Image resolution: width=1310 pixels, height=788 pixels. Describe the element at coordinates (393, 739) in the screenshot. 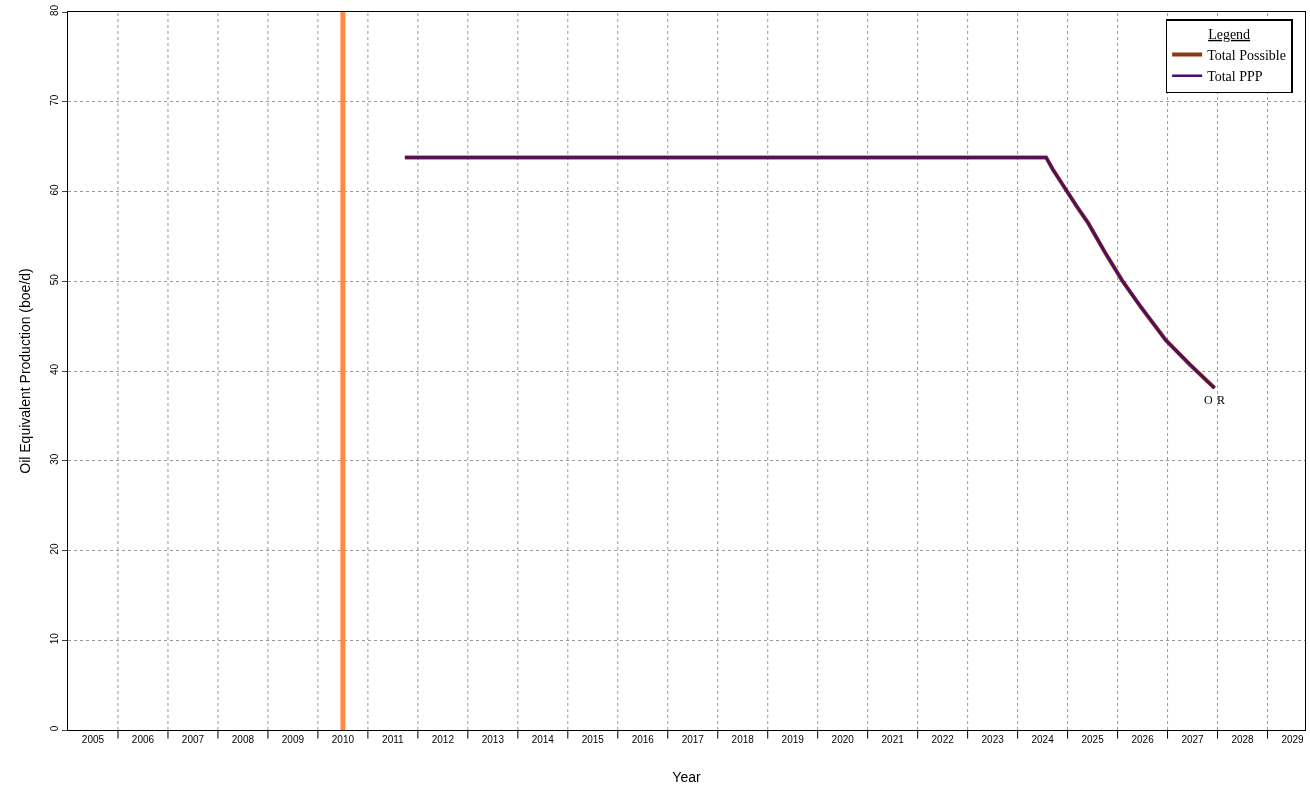

I see `x-tick-label: 2011` at that location.